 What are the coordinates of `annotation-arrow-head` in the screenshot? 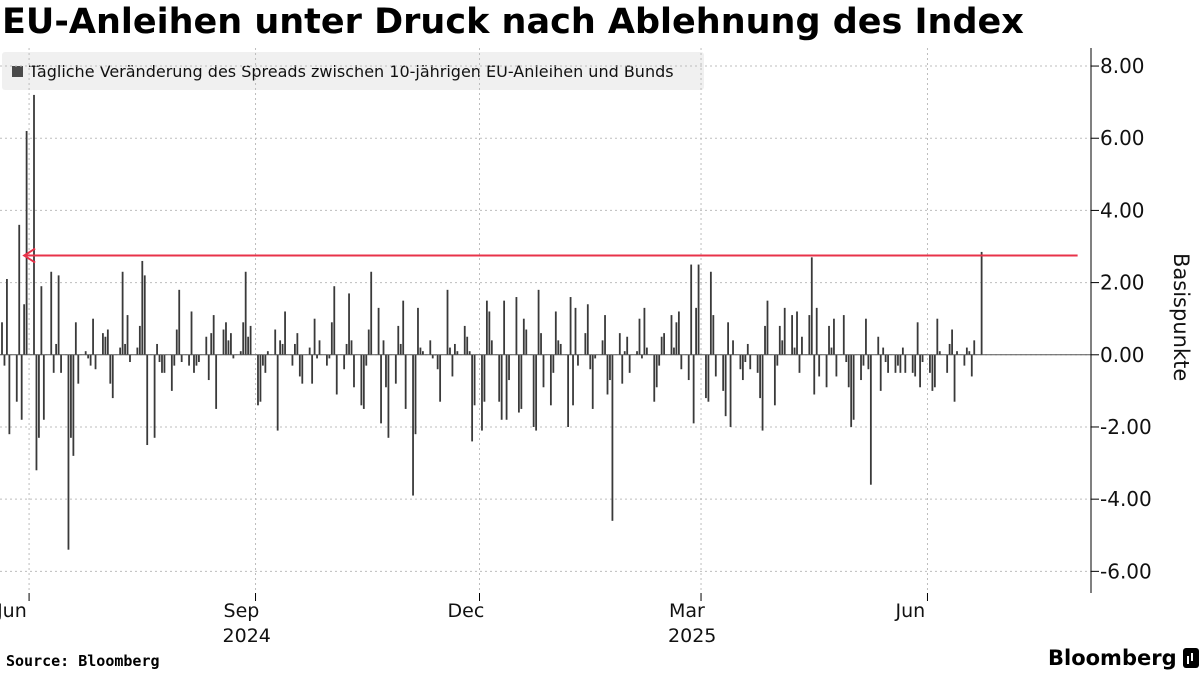 It's located at (29, 255).